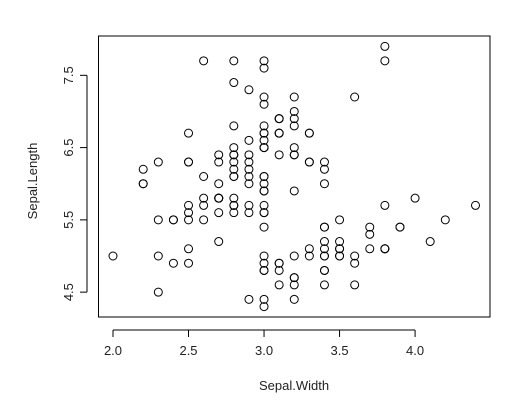  I want to click on x-tick-label: 2.0, so click(113, 350).